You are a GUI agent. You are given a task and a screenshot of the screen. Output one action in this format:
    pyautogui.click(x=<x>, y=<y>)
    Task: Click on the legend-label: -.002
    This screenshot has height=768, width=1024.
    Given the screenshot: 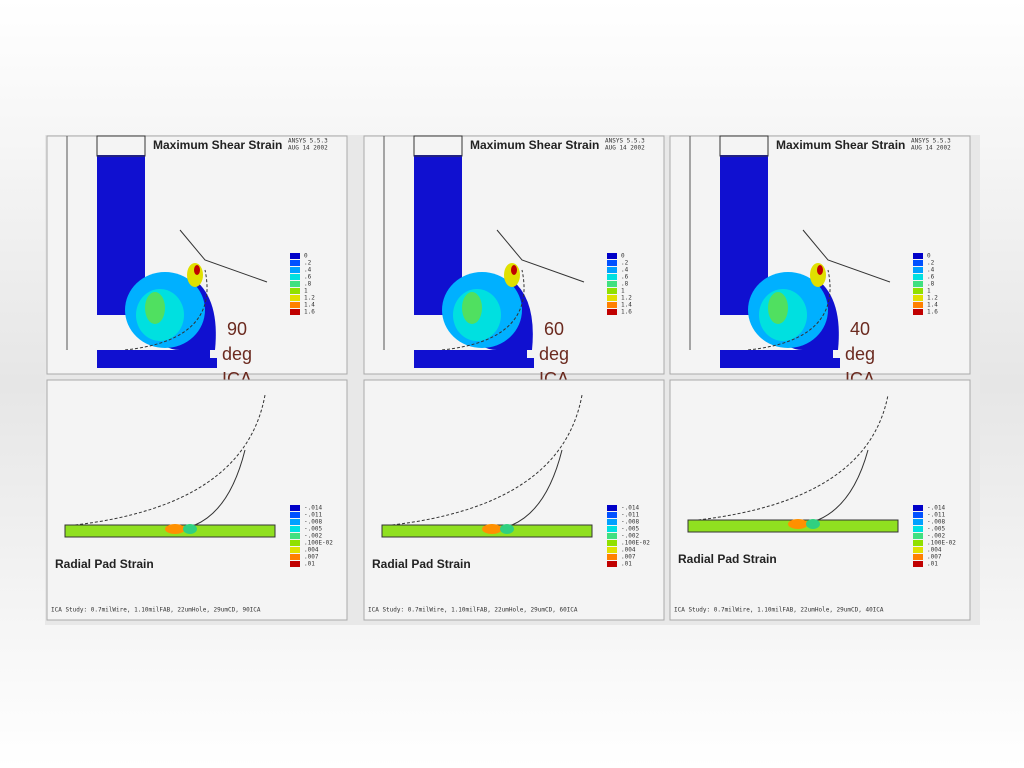 What is the action you would take?
    pyautogui.click(x=630, y=536)
    